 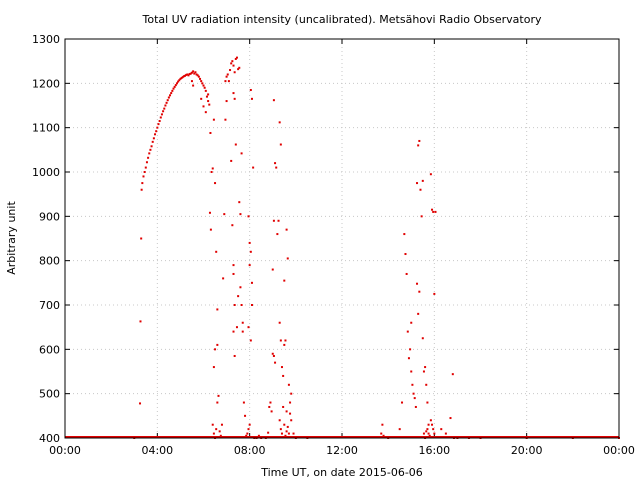 What do you see at coordinates (46, 83) in the screenshot?
I see `y-tick-label: 1200` at bounding box center [46, 83].